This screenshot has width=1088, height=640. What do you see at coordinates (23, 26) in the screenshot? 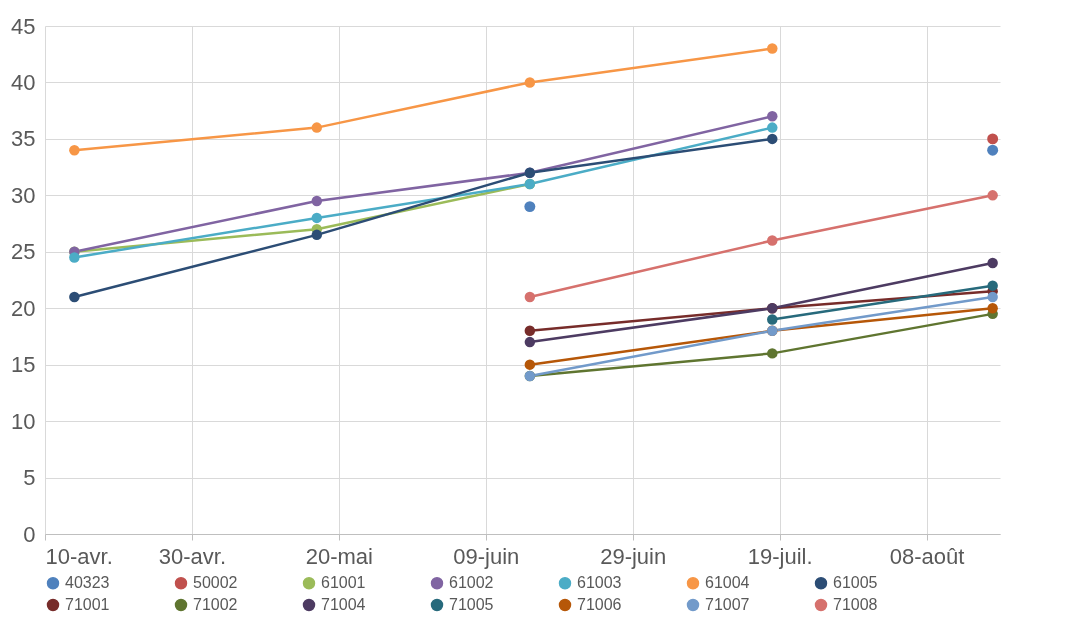
I see `y-tick-label: 45` at bounding box center [23, 26].